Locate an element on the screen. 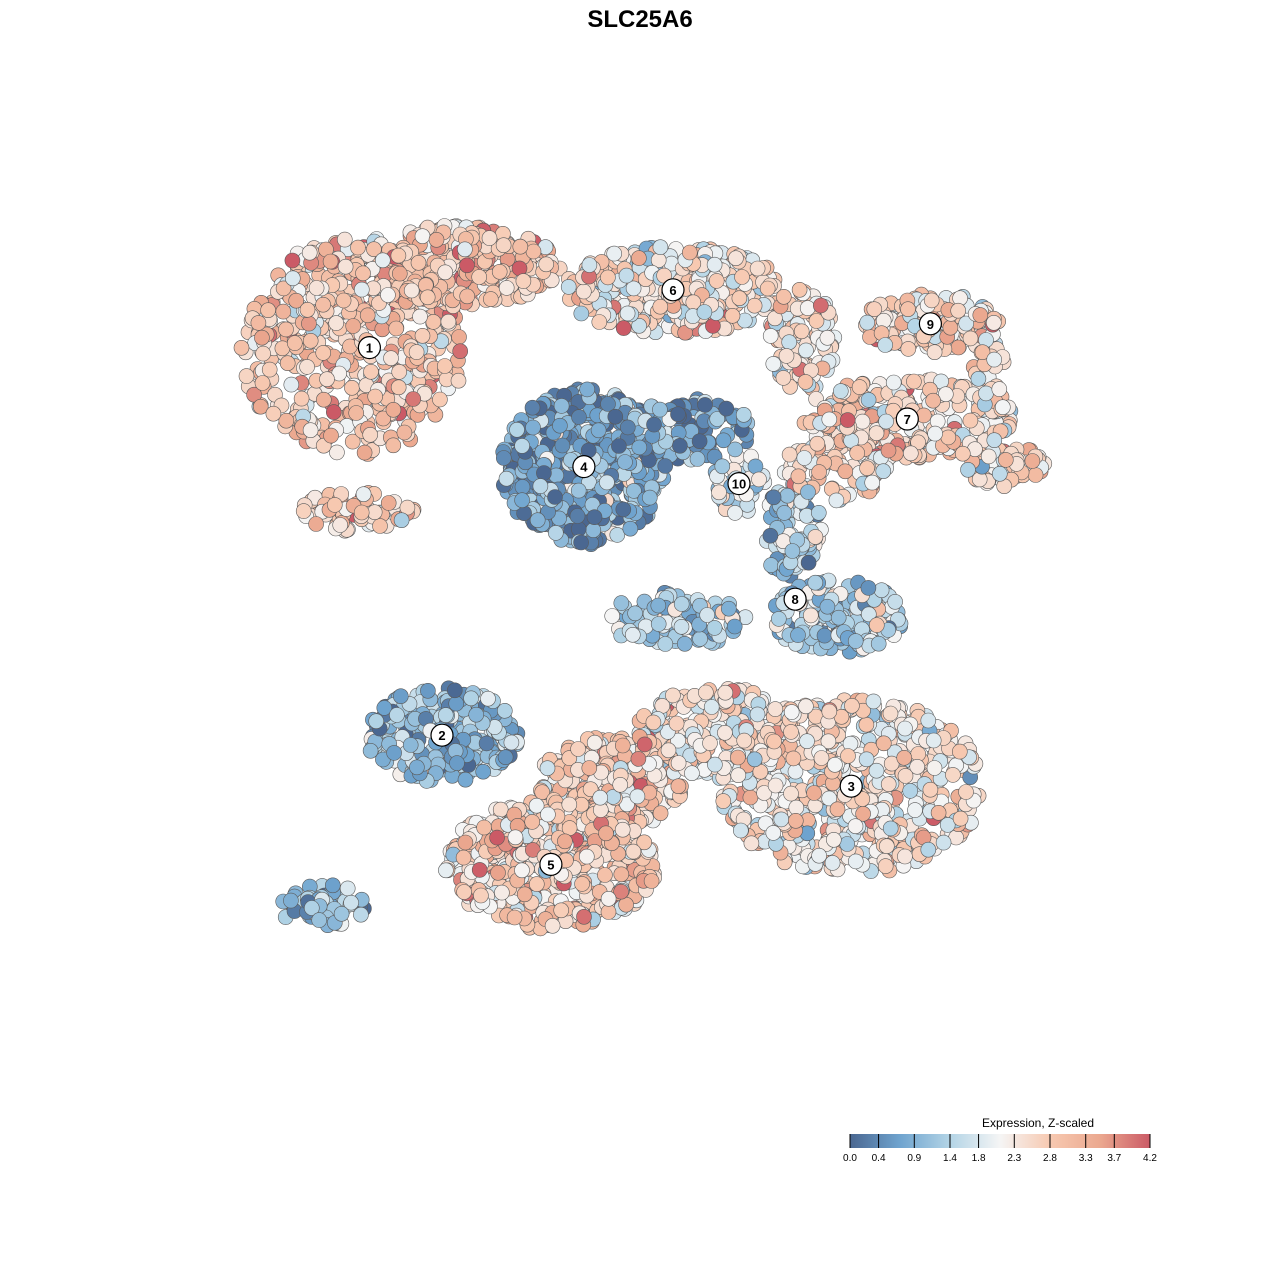 This screenshot has width=1280, height=1280. cluster-label-text: 8 is located at coordinates (794, 599).